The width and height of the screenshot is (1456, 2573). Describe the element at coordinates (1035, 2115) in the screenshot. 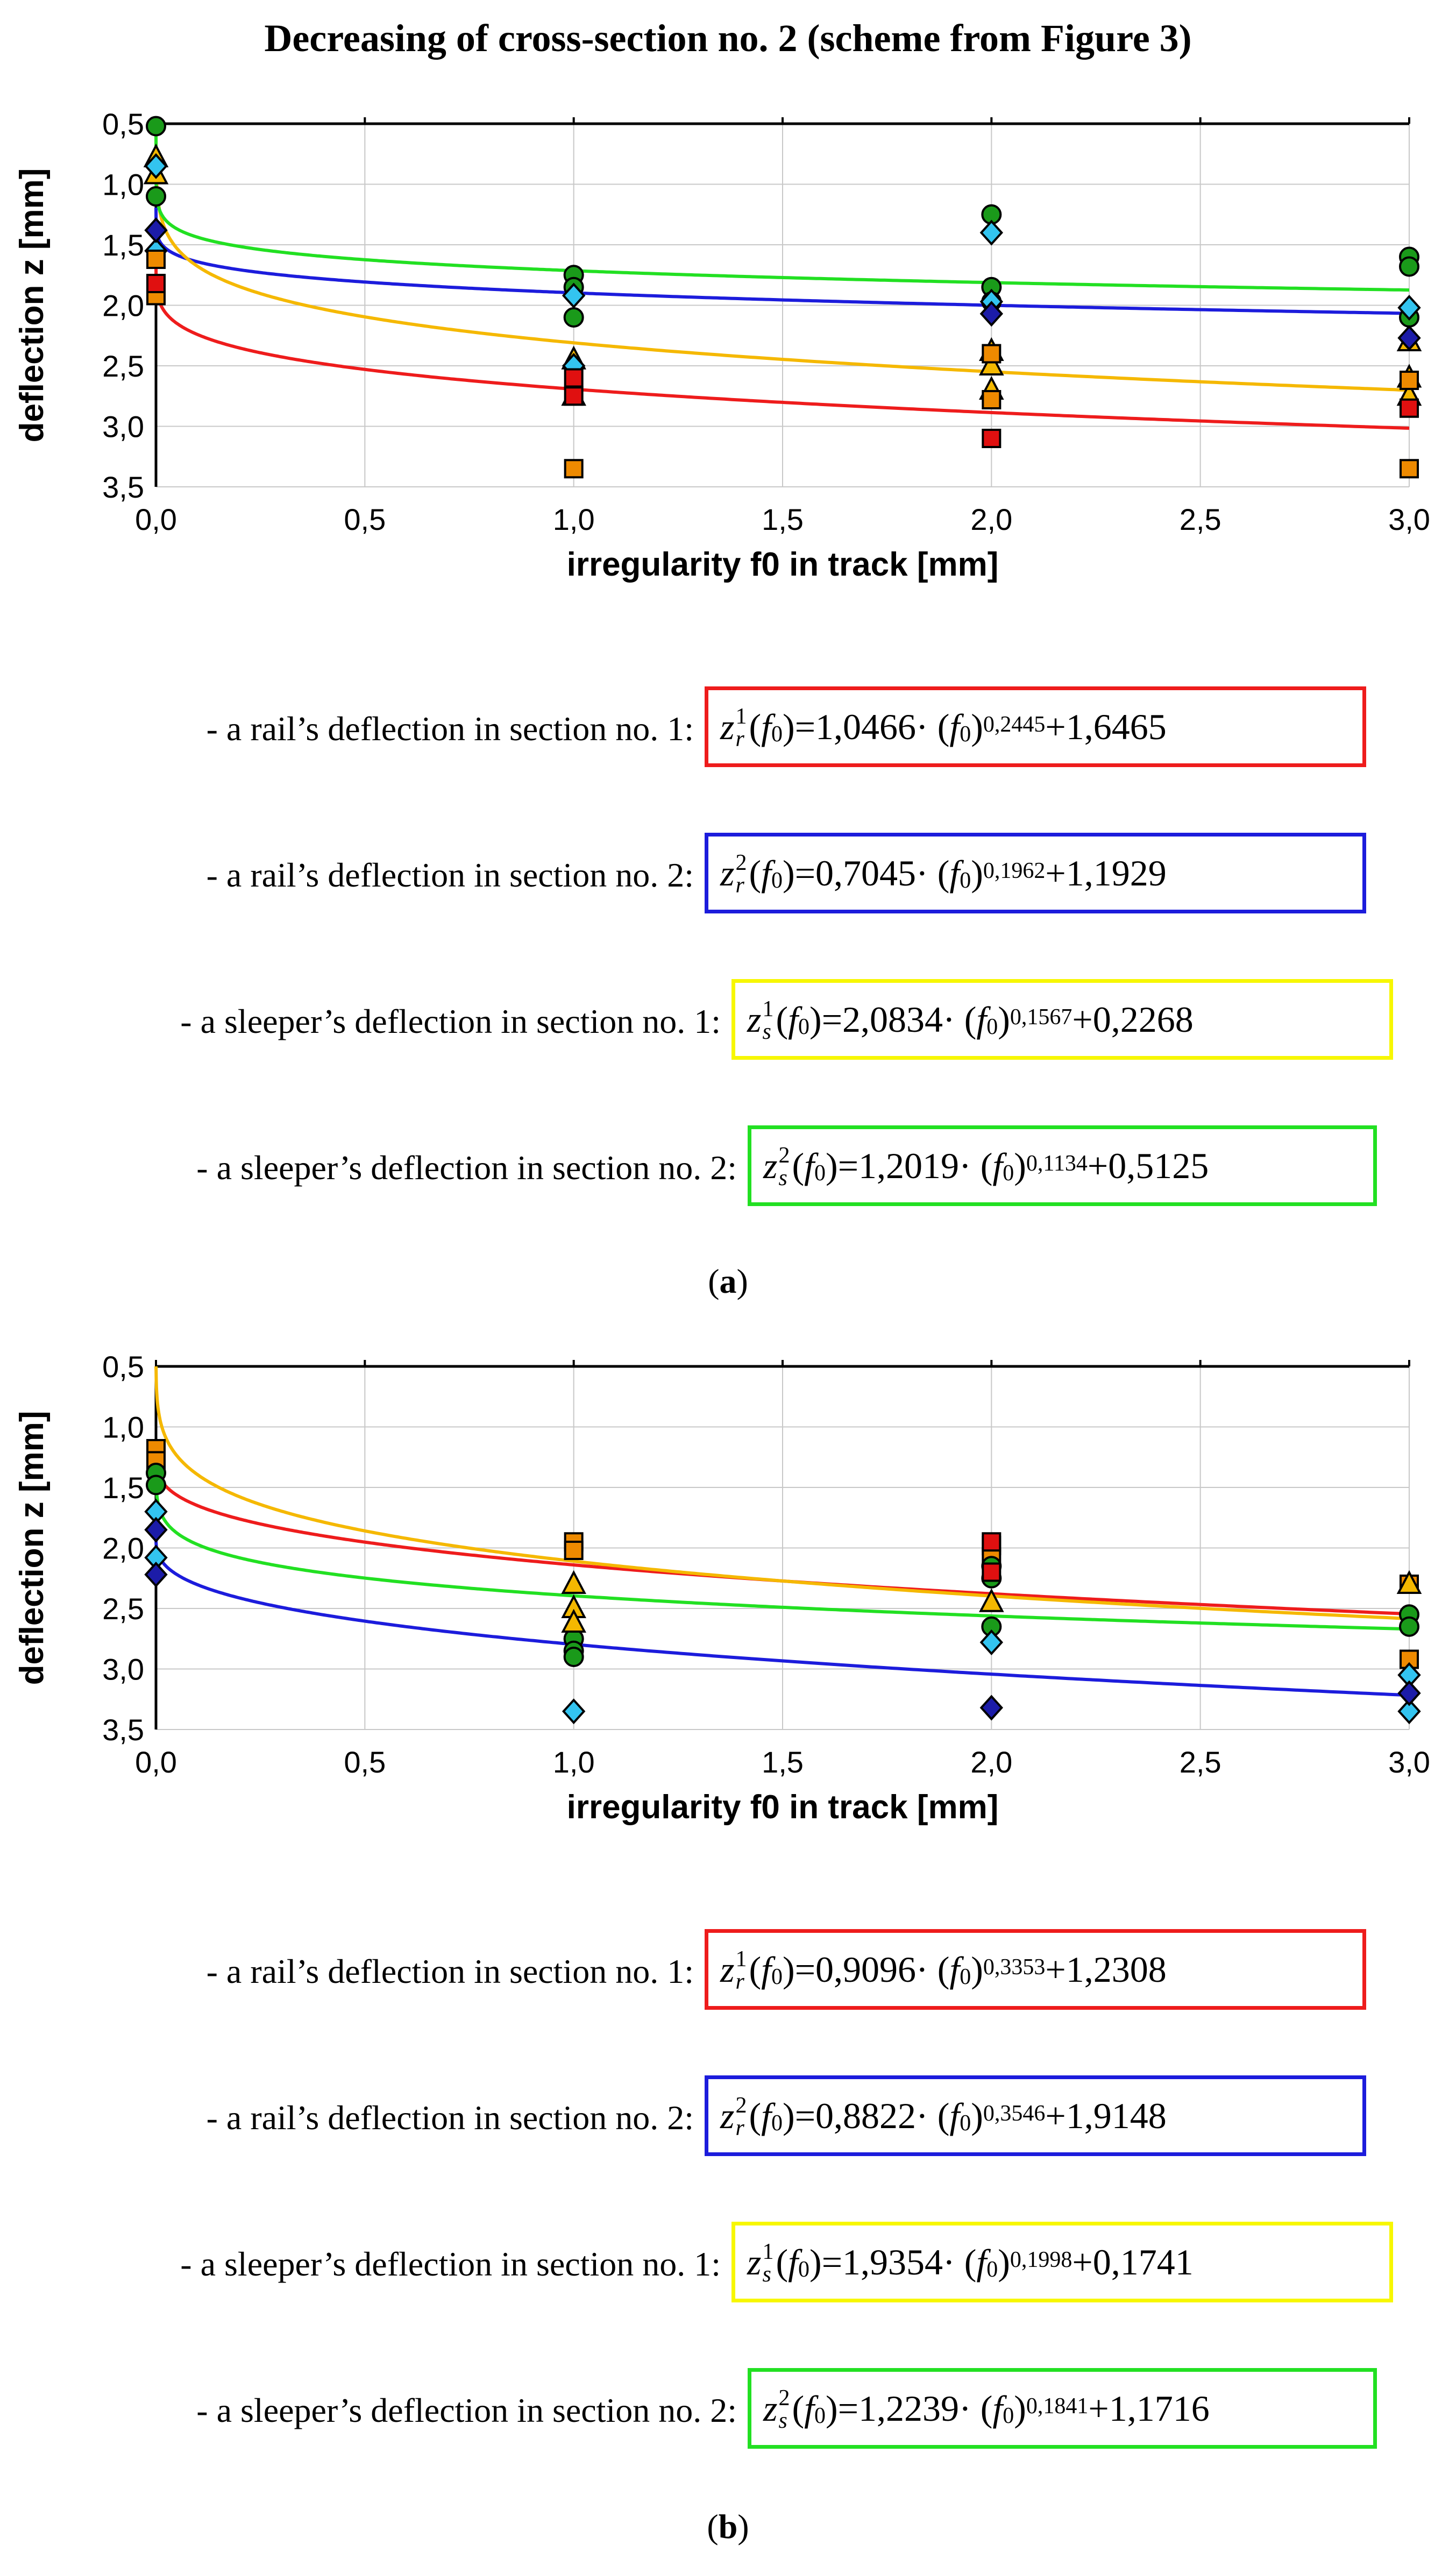

I see `equation-box: z 2 r(f 0) = 0,8822 · (f 0) 0,3546 + 1,9148` at that location.